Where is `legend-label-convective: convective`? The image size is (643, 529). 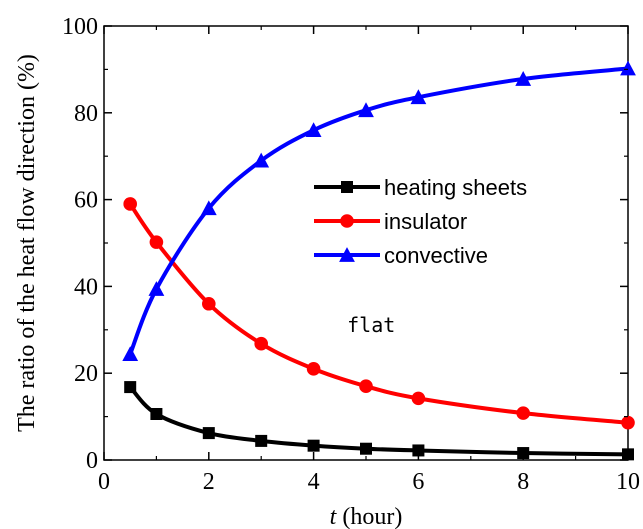
legend-label-convective: convective is located at coordinates (436, 255).